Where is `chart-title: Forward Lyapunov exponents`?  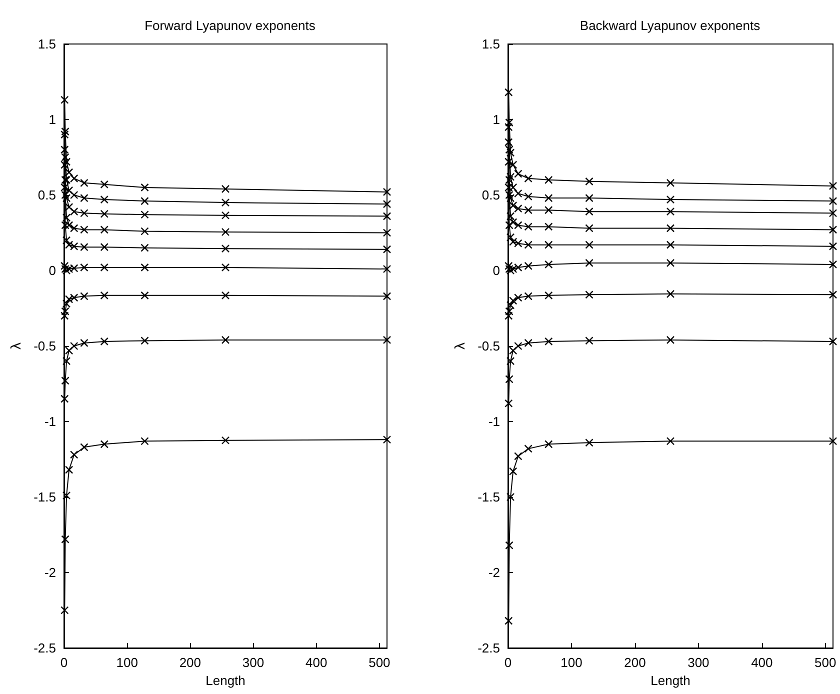
chart-title: Forward Lyapunov exponents is located at coordinates (230, 25).